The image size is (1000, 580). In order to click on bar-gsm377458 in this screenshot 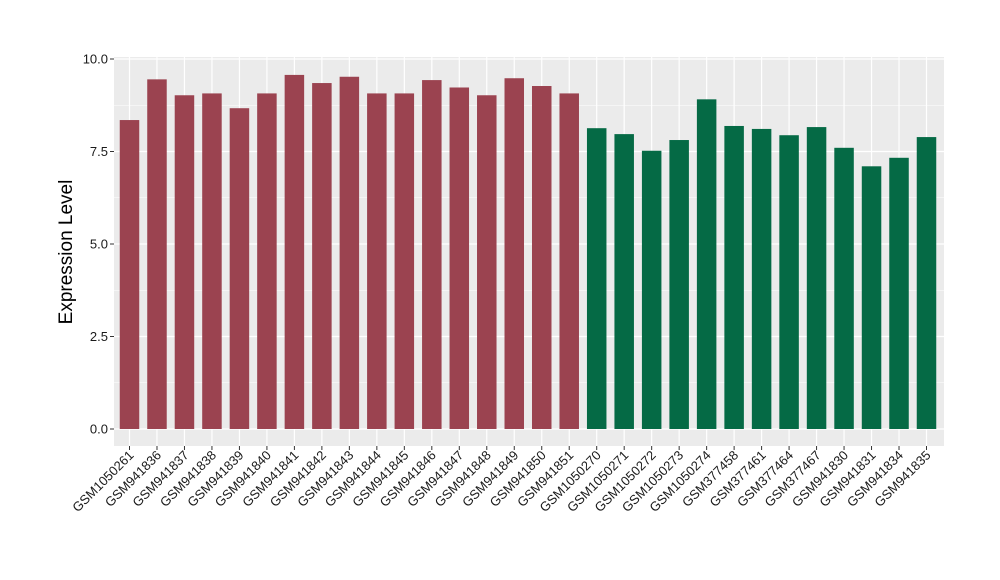, I will do `click(734, 277)`.